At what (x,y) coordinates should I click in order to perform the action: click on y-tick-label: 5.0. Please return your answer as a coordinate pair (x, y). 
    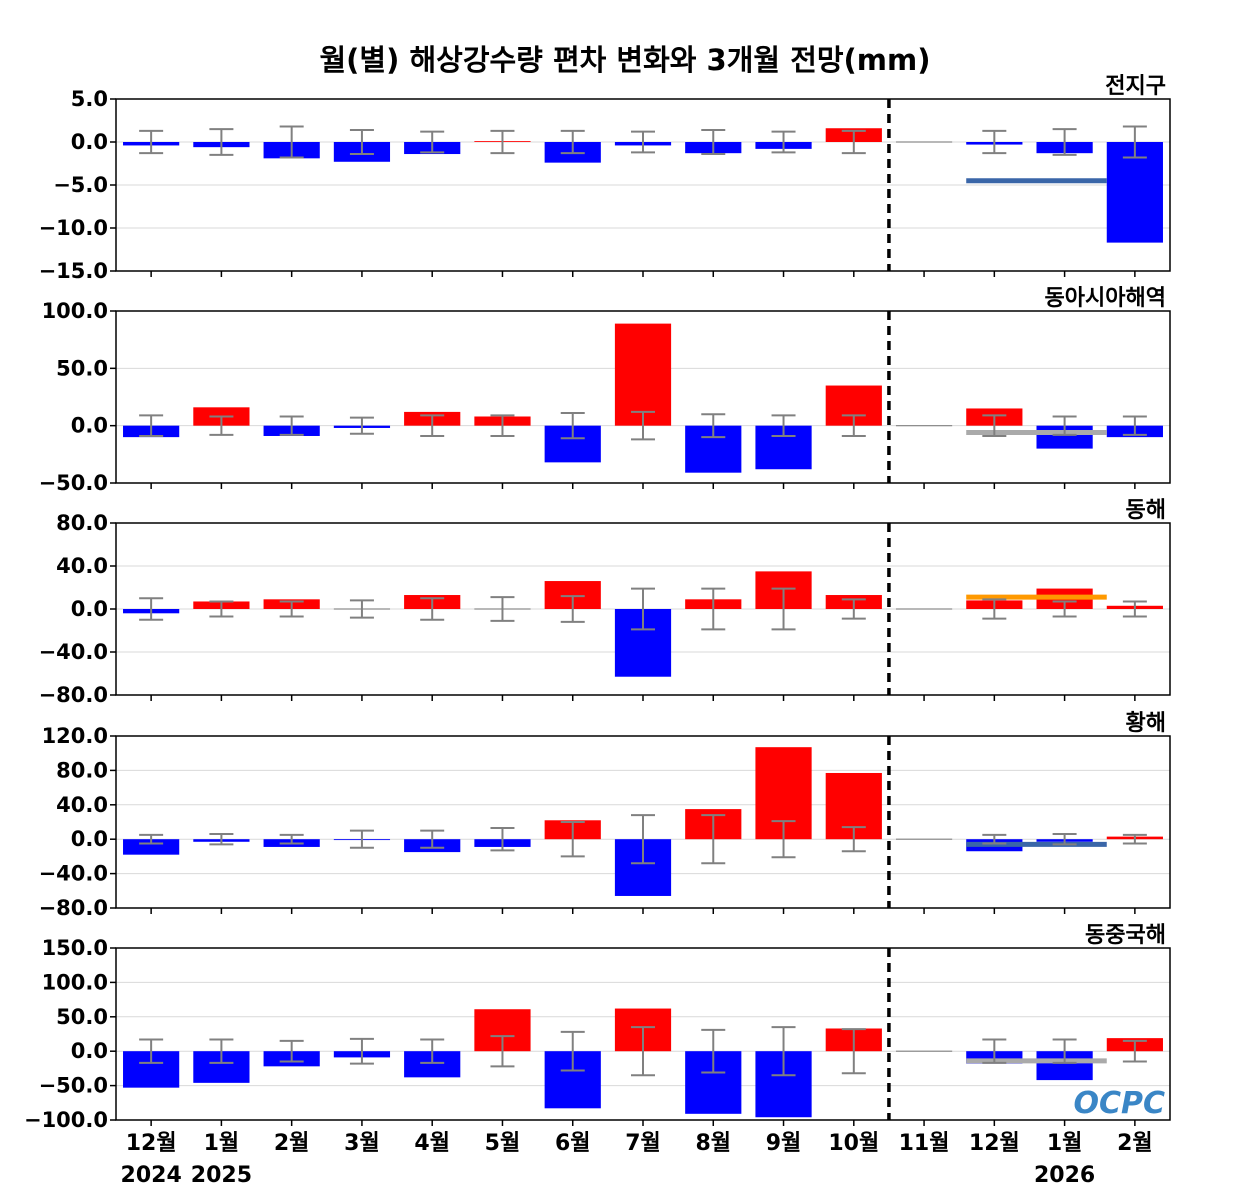
    Looking at the image, I should click on (89, 99).